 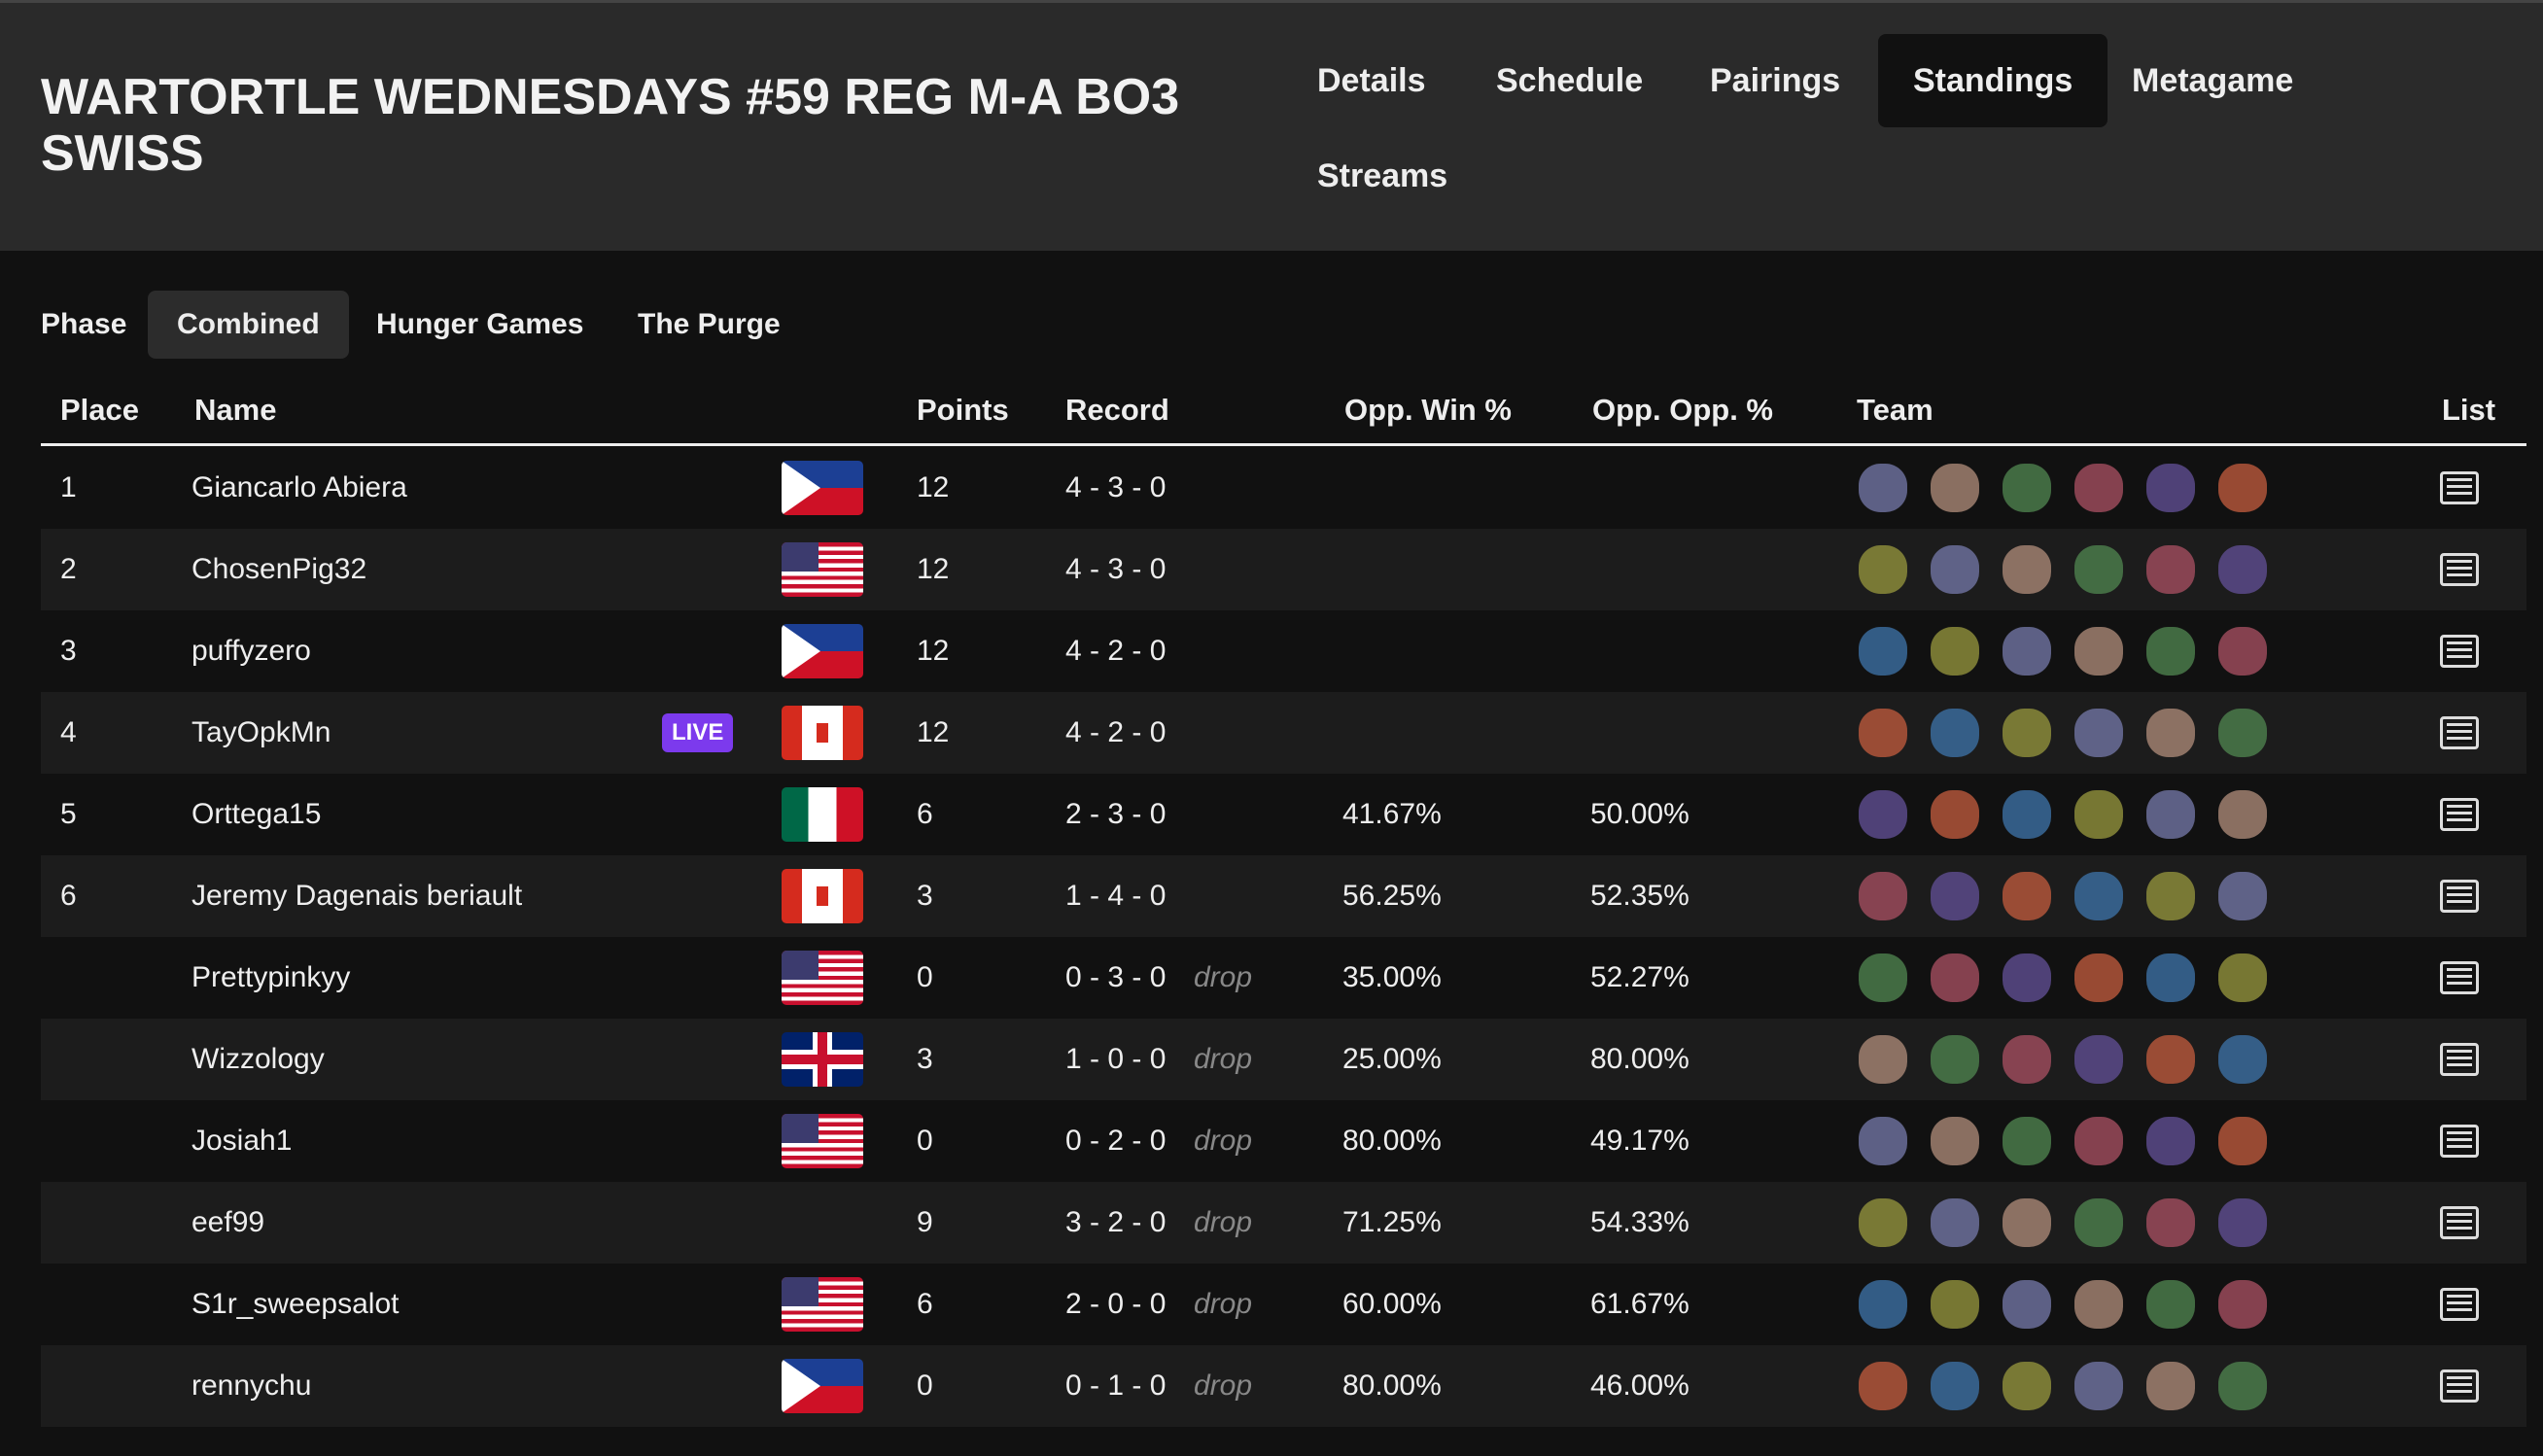 What do you see at coordinates (1993, 80) in the screenshot?
I see `nav-tab: Standings` at bounding box center [1993, 80].